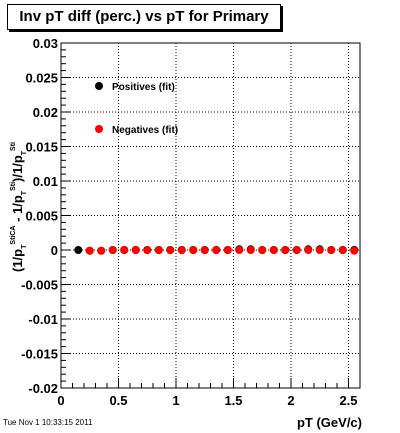  What do you see at coordinates (17, 168) in the screenshot?
I see `y-title-part3: )/1/p` at bounding box center [17, 168].